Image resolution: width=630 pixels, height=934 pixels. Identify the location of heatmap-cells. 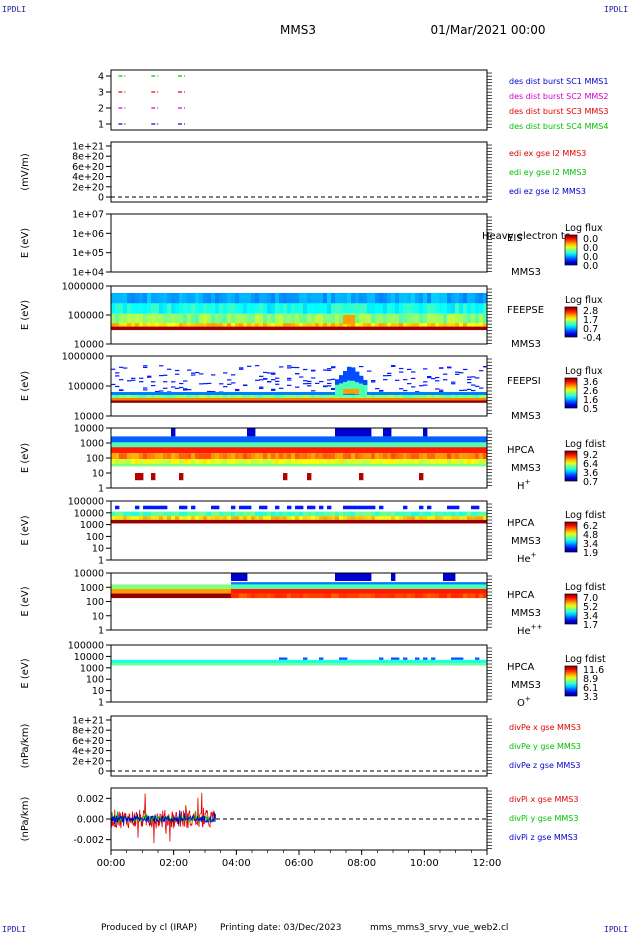
(299, 661).